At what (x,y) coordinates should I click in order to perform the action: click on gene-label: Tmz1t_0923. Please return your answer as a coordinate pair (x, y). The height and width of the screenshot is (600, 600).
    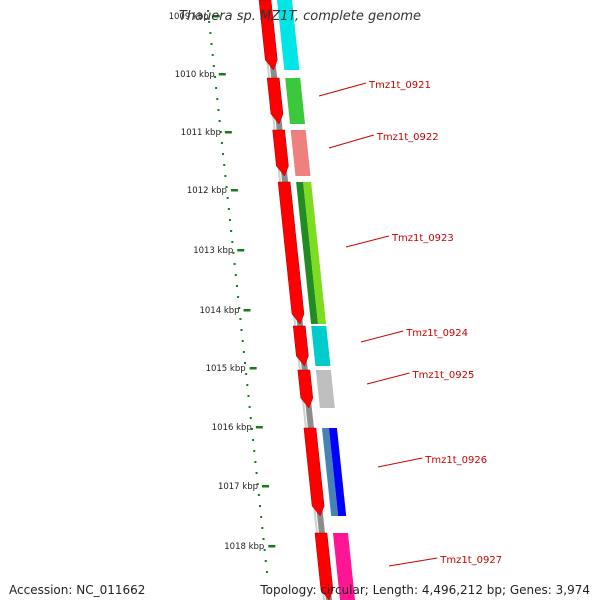
    Looking at the image, I should click on (422, 238).